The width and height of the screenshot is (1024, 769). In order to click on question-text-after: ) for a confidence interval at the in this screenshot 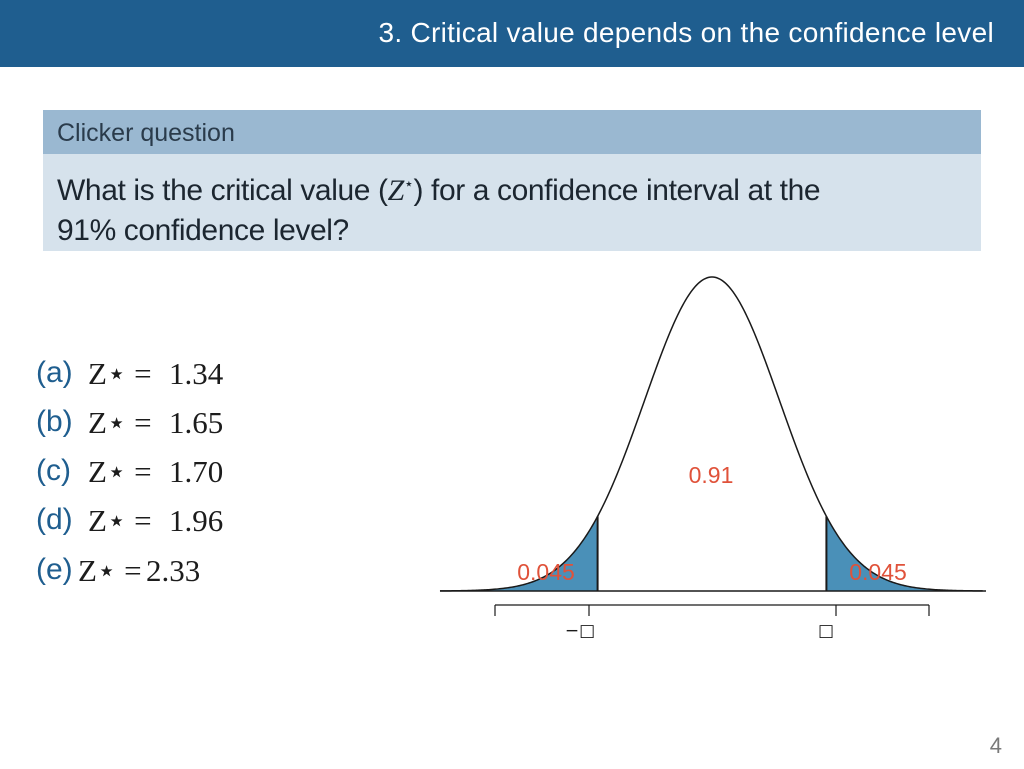, I will do `click(617, 190)`.